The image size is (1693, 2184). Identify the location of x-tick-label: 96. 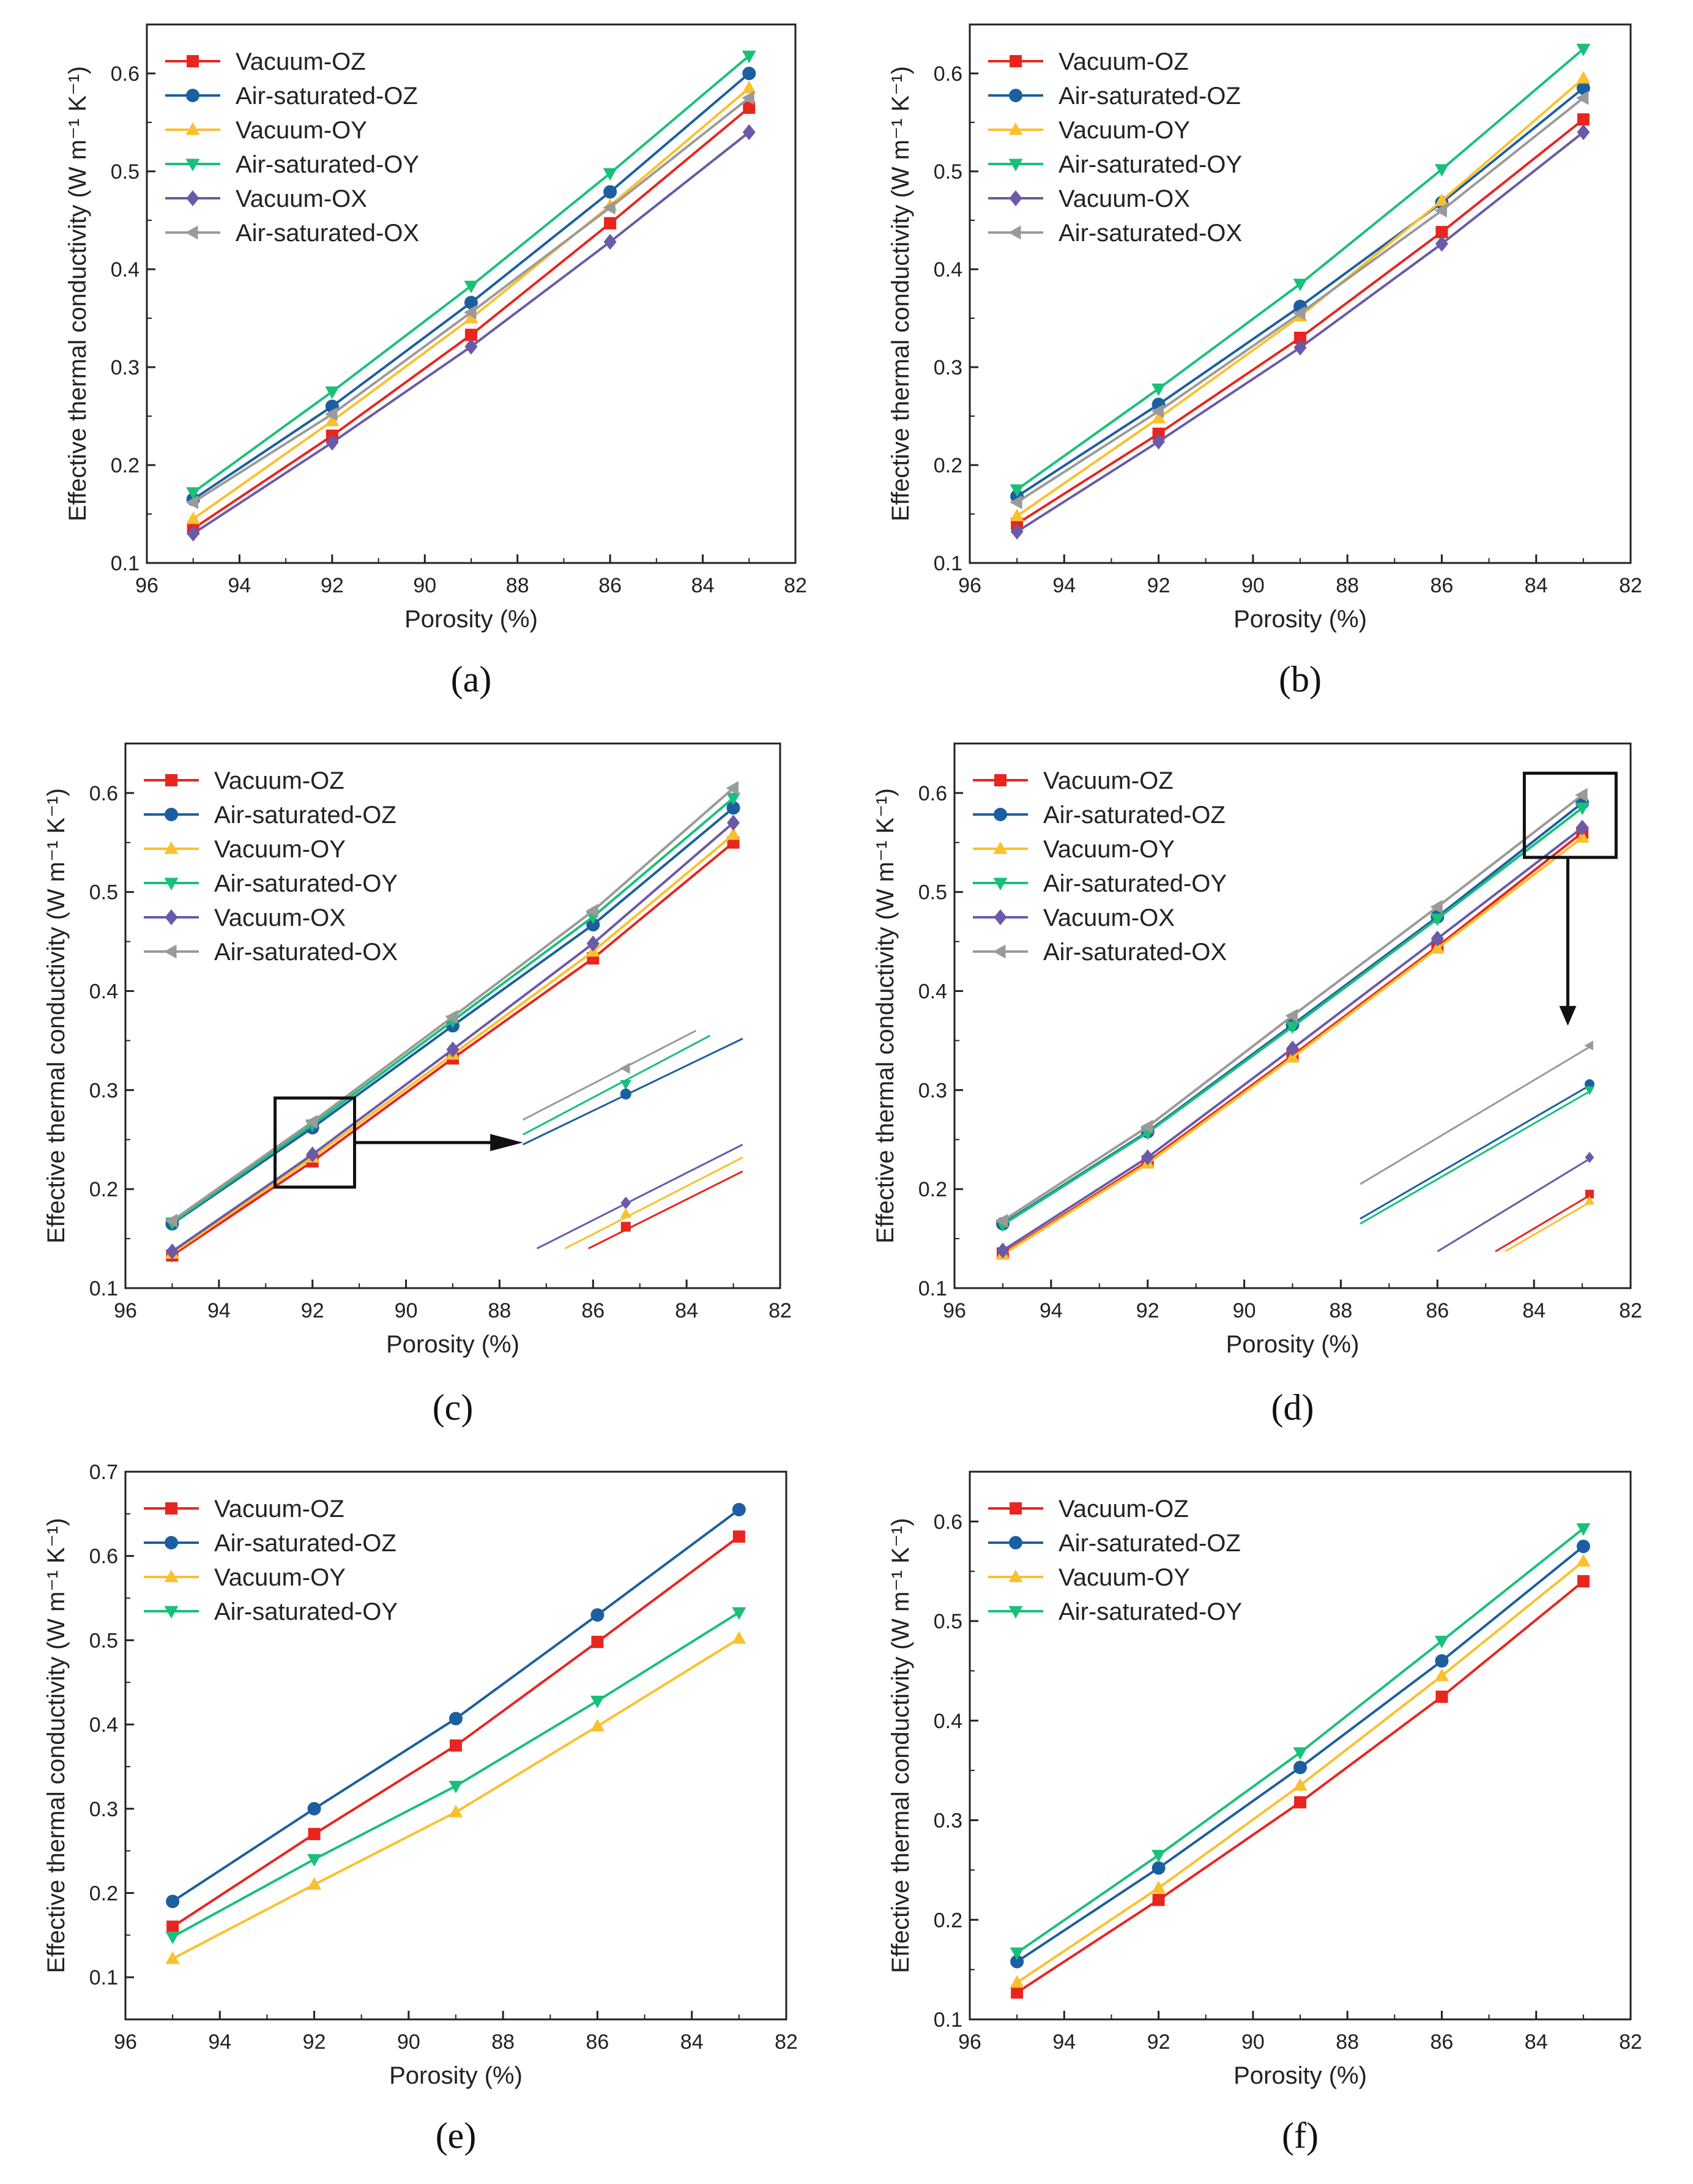
(954, 1310).